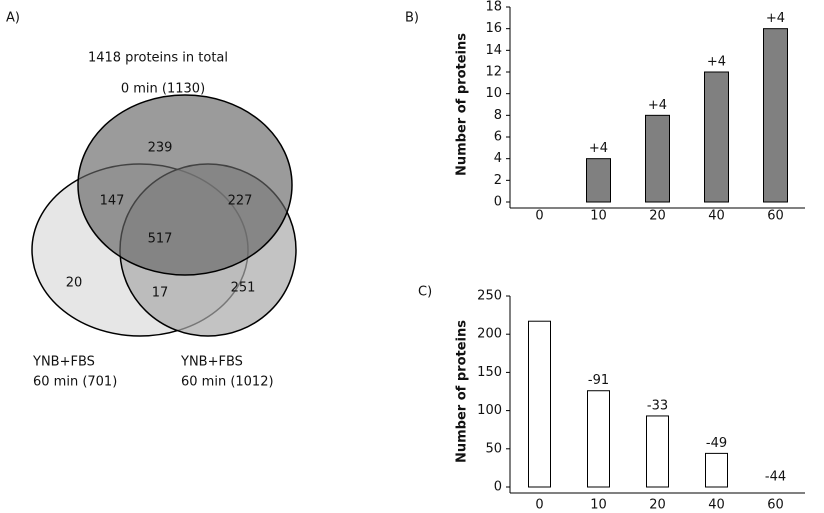 The width and height of the screenshot is (824, 513). Describe the element at coordinates (493, 50) in the screenshot. I see `y-tick-label: 14` at that location.